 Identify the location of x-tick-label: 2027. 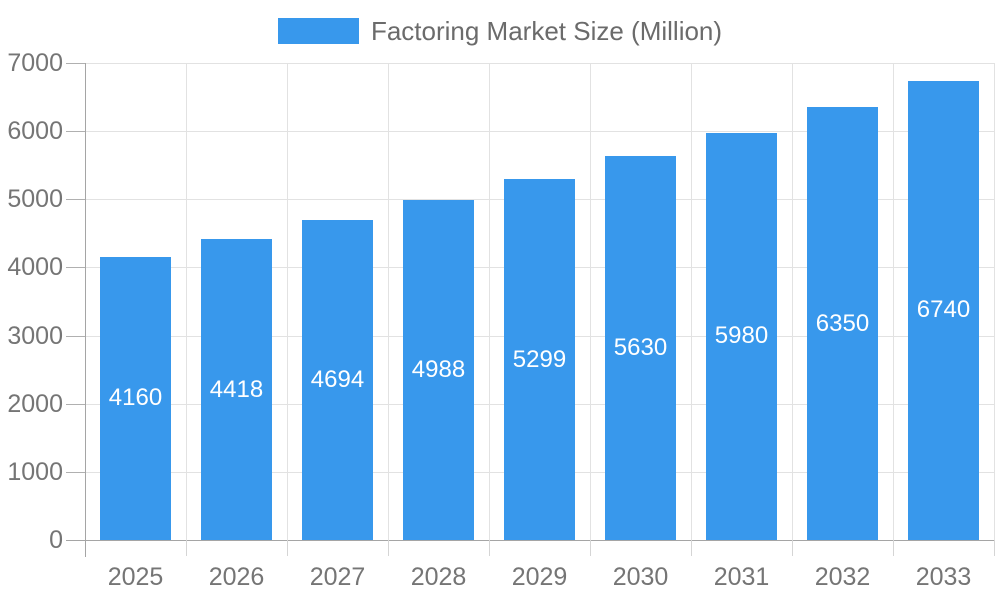
(337, 577).